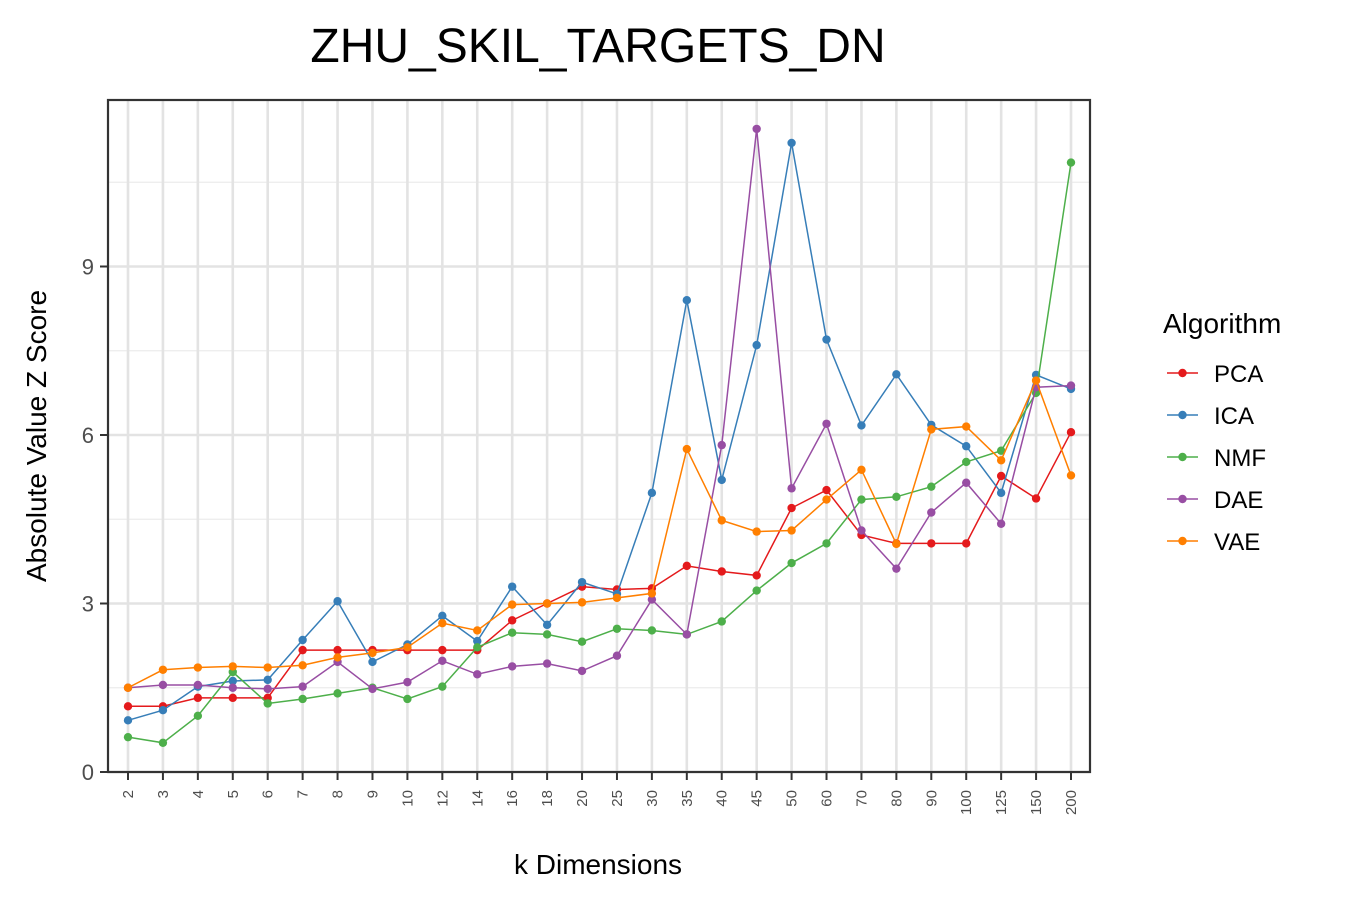 The width and height of the screenshot is (1350, 900). Describe the element at coordinates (128, 794) in the screenshot. I see `x-tick-label: 2` at that location.